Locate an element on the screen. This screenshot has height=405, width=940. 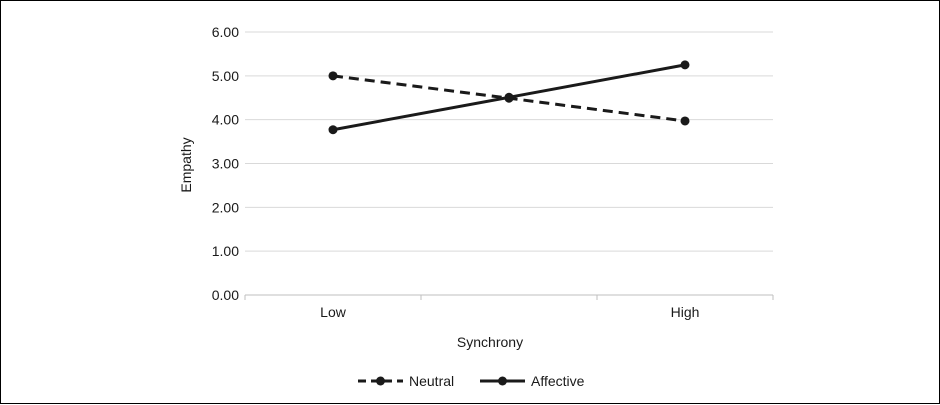
y-tick-label: 6.00 is located at coordinates (225, 32).